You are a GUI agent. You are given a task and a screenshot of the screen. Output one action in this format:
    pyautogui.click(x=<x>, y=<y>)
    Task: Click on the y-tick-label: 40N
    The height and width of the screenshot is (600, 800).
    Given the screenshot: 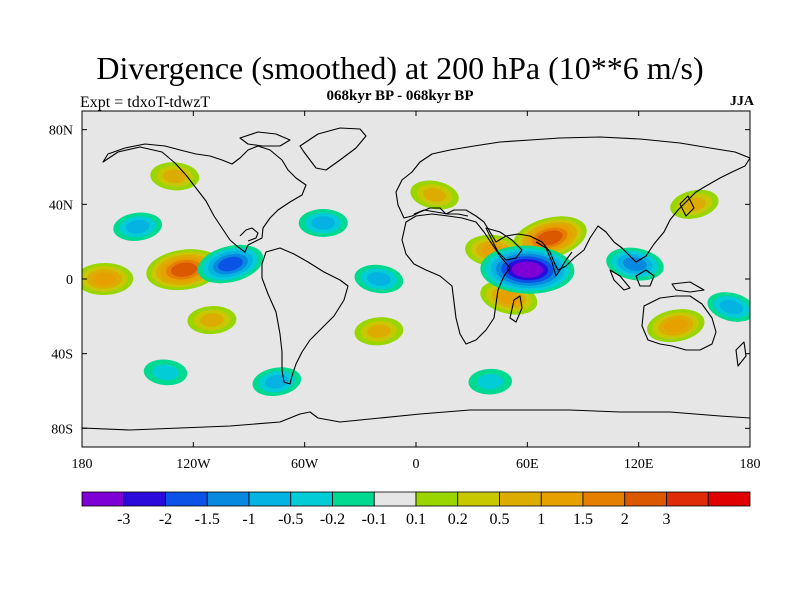 What is the action you would take?
    pyautogui.click(x=61, y=205)
    